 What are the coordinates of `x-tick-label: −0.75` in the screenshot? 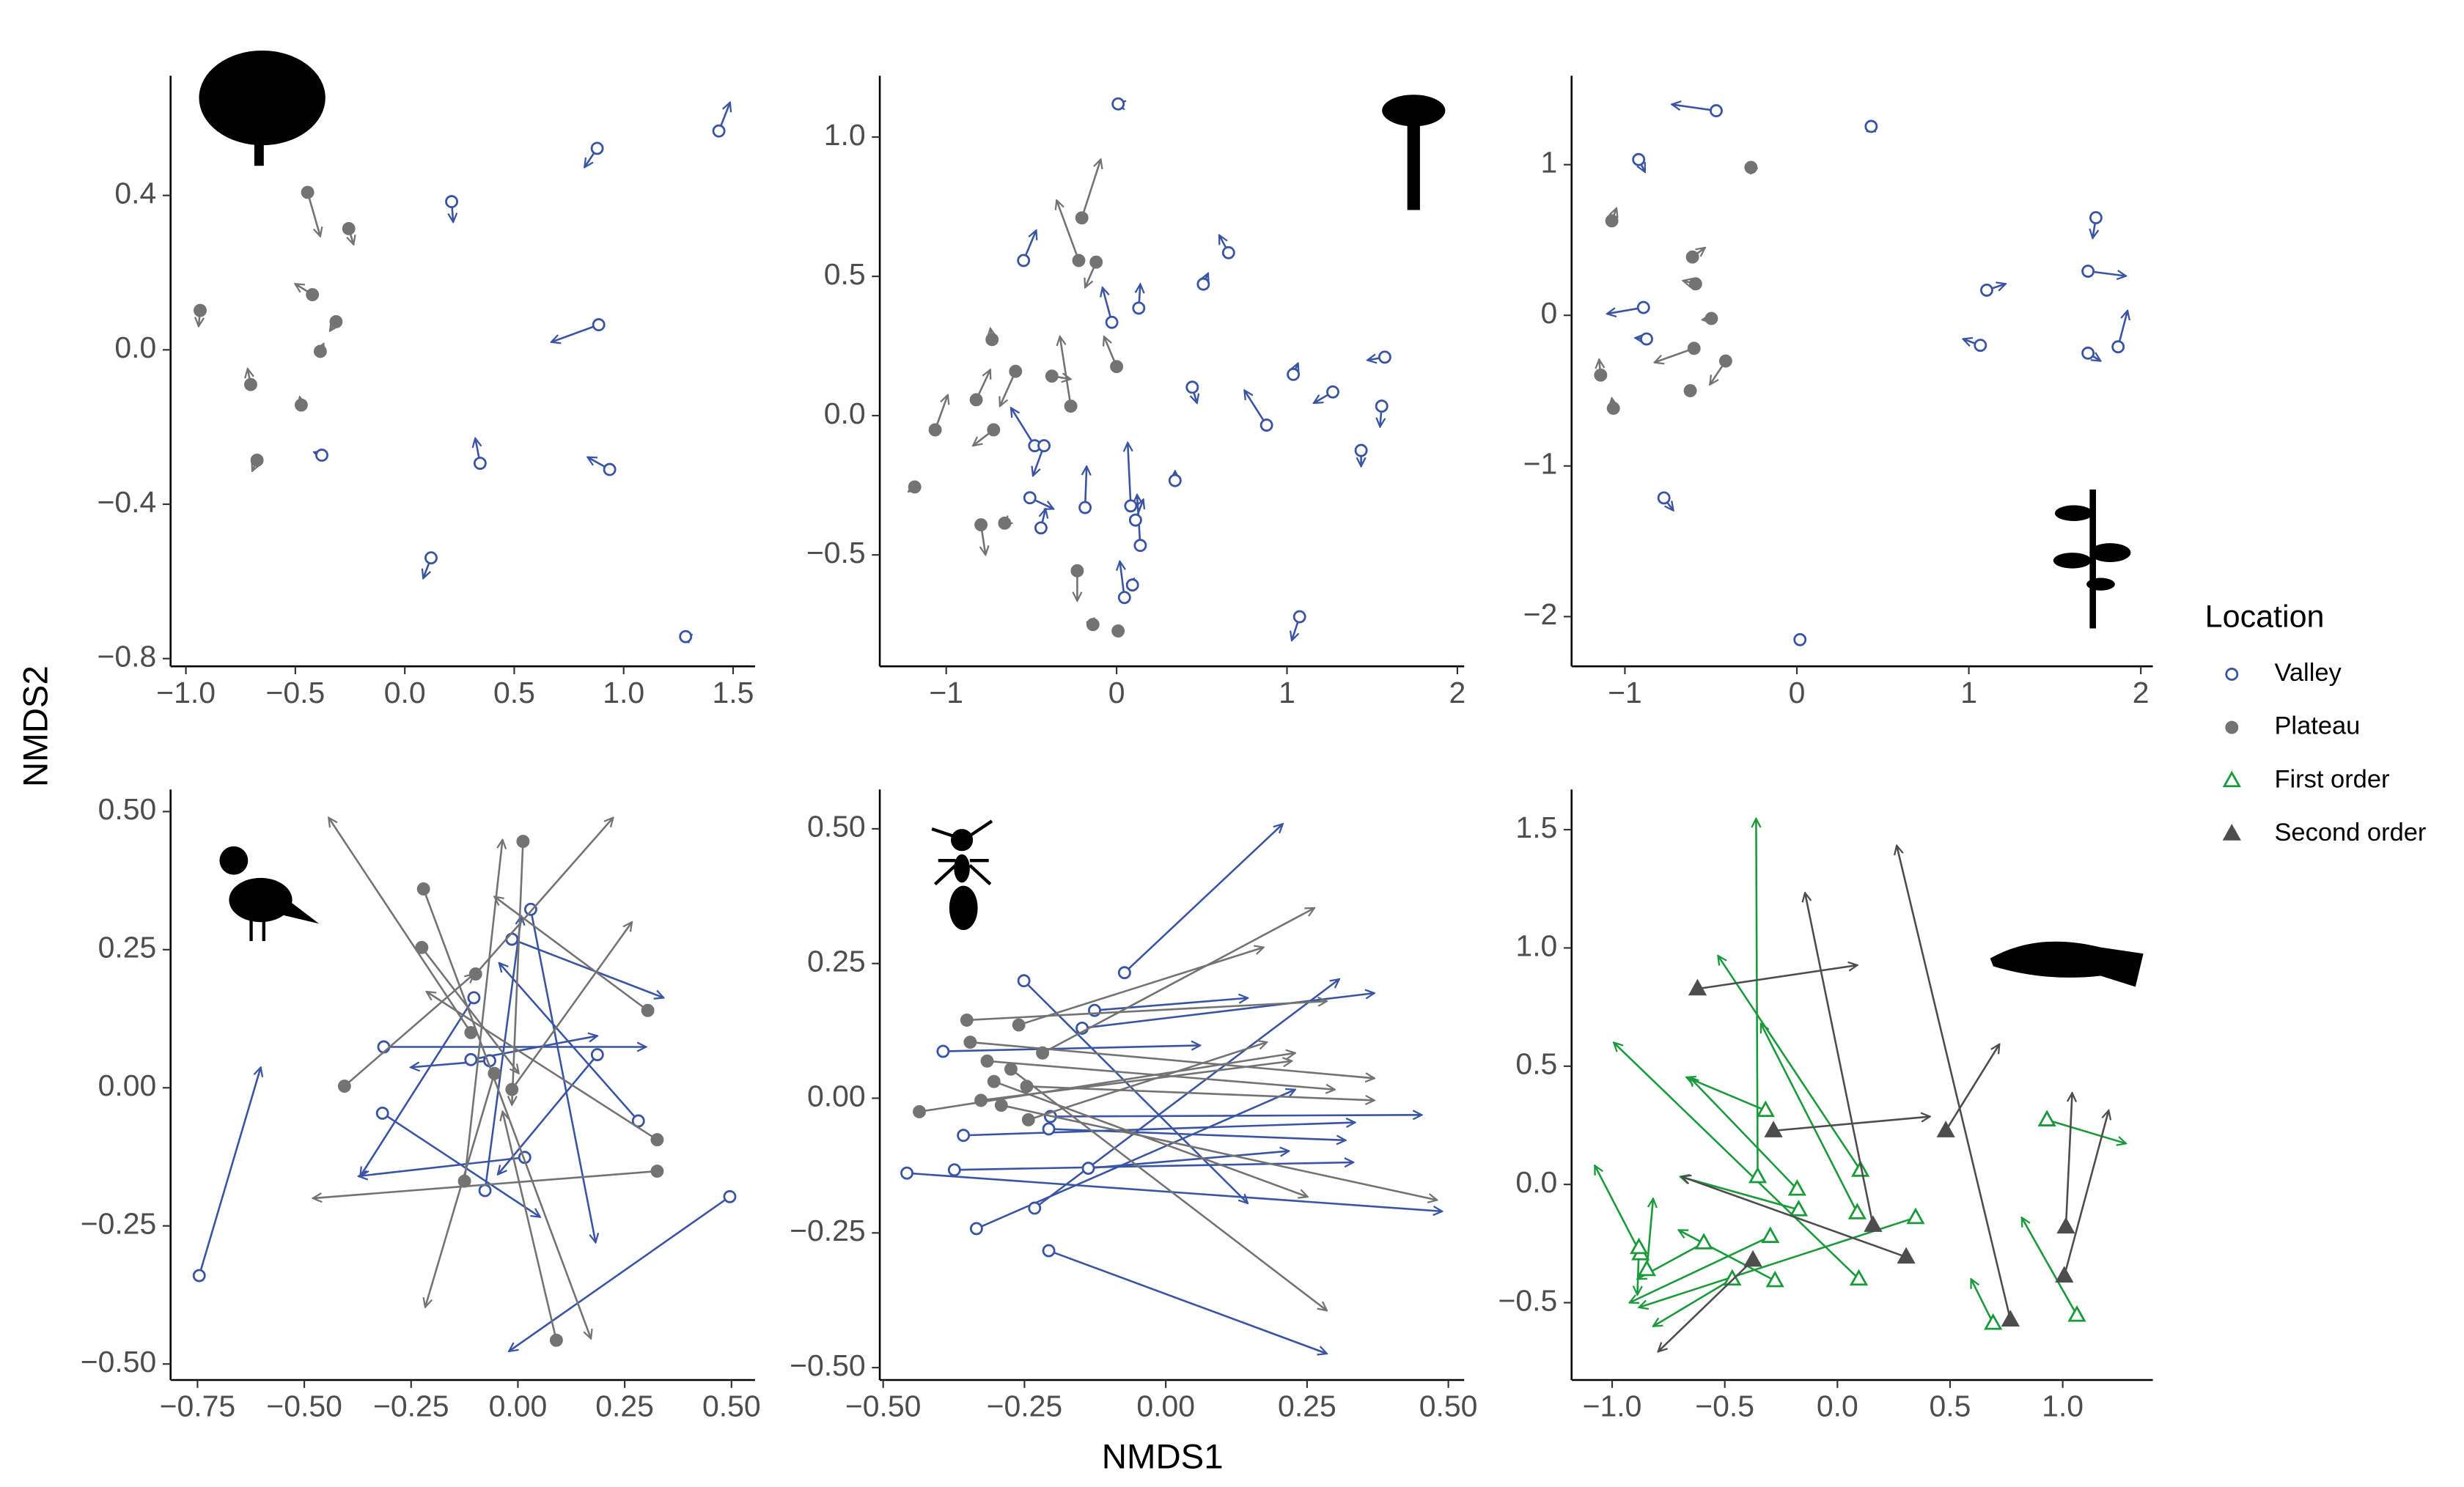 It's located at (198, 1406).